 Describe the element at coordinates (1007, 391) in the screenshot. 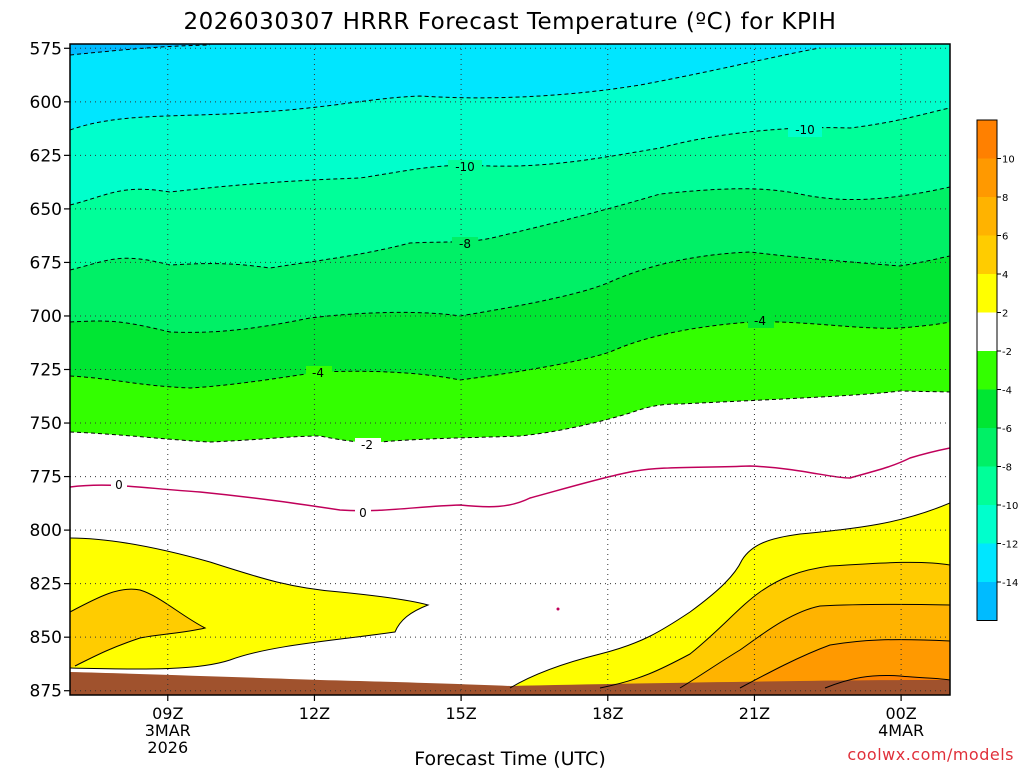

I see `colorbar-label: -4` at that location.